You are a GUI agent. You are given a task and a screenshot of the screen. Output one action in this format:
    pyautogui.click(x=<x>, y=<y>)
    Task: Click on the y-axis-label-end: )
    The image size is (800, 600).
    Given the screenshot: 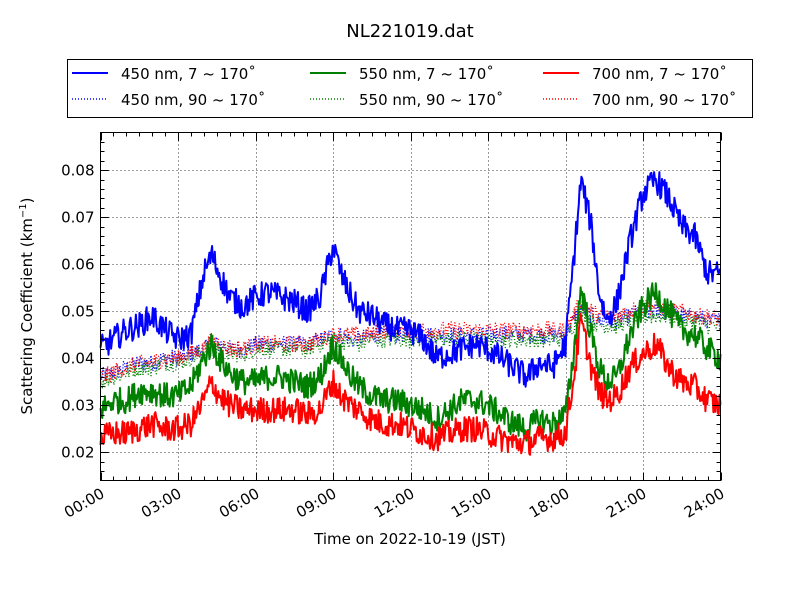 What is the action you would take?
    pyautogui.click(x=27, y=200)
    